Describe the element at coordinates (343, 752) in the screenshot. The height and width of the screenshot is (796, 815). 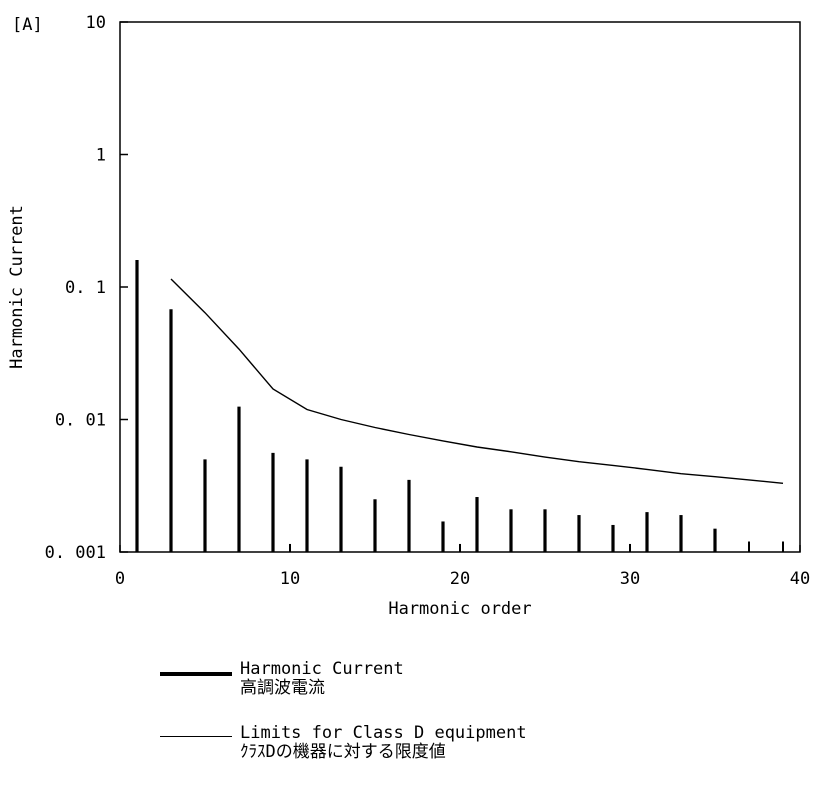
I see `legend-label-ja: ｸﾗｽDの機器に対する限度値` at that location.